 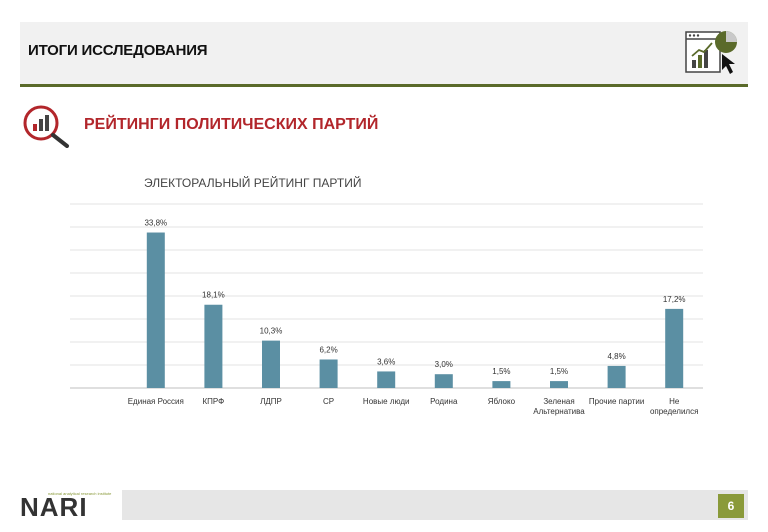 I want to click on header-divider, so click(x=384, y=85).